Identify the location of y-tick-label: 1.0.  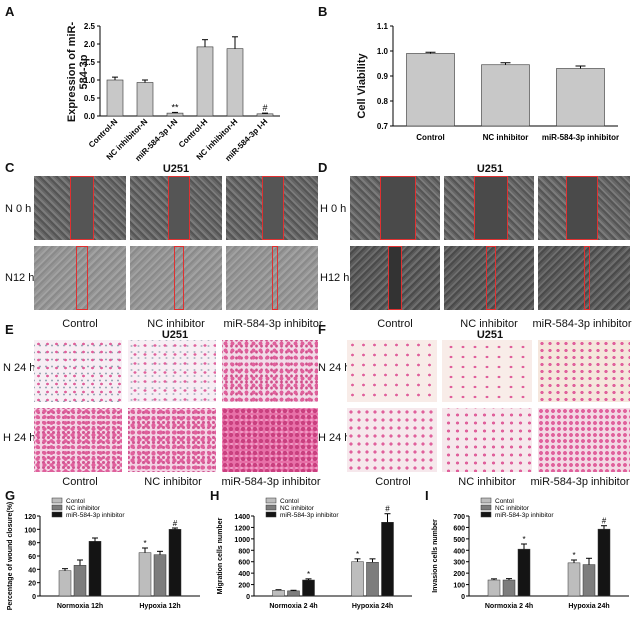
(383, 51).